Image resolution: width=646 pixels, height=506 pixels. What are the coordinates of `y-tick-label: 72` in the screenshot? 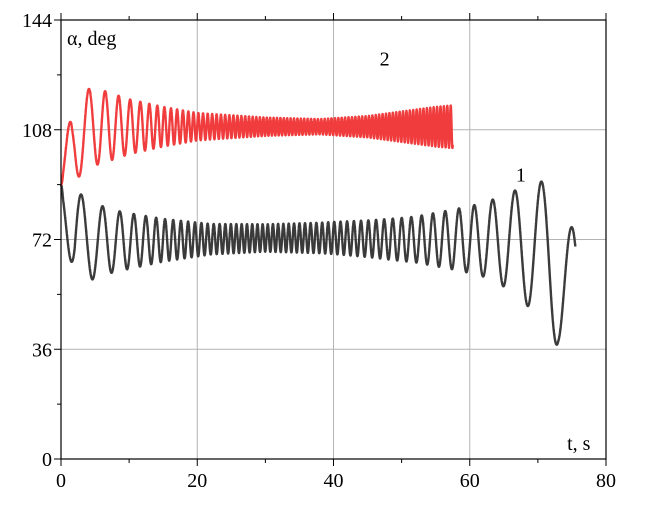 It's located at (42, 241).